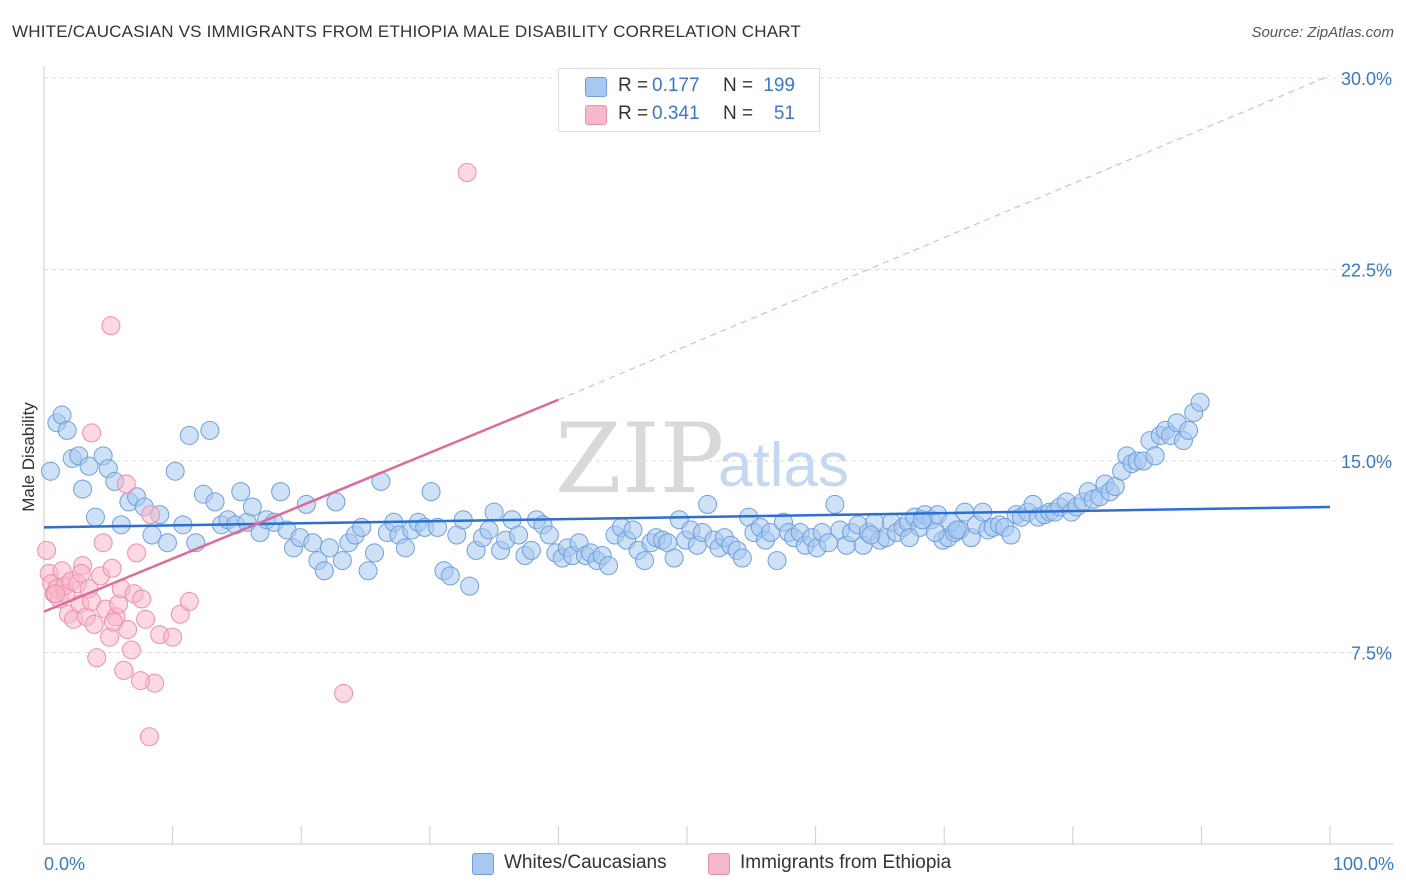  Describe the element at coordinates (1322, 32) in the screenshot. I see `source-label: Source: ZipAtlas.com` at that location.